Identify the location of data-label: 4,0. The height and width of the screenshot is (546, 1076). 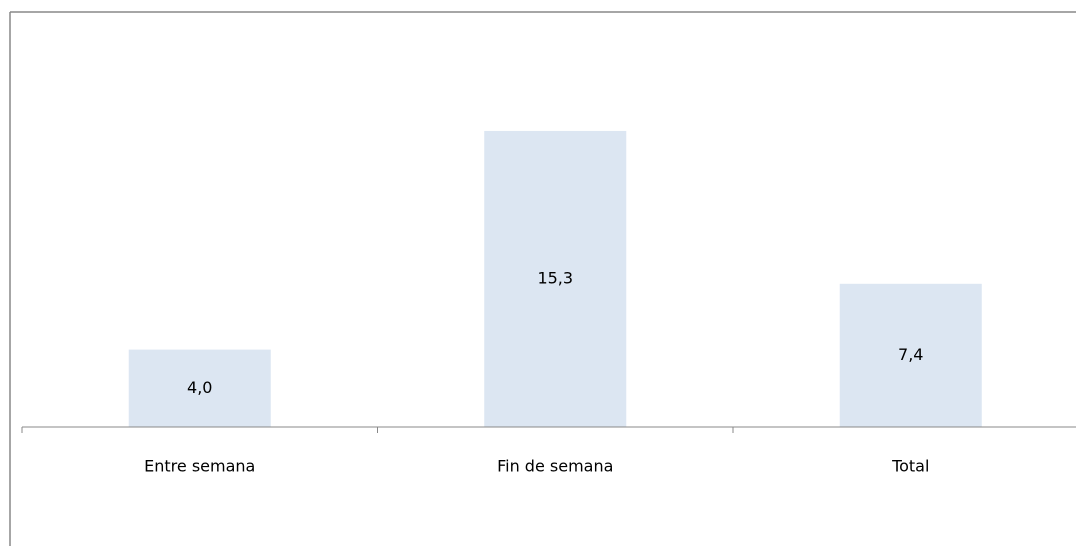
(199, 387).